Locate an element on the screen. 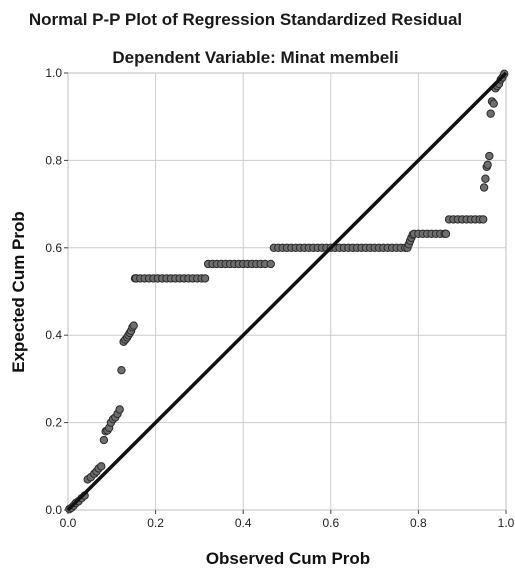 Image resolution: width=515 pixels, height=570 pixels. y-tick-label: 0.0 is located at coordinates (53, 510).